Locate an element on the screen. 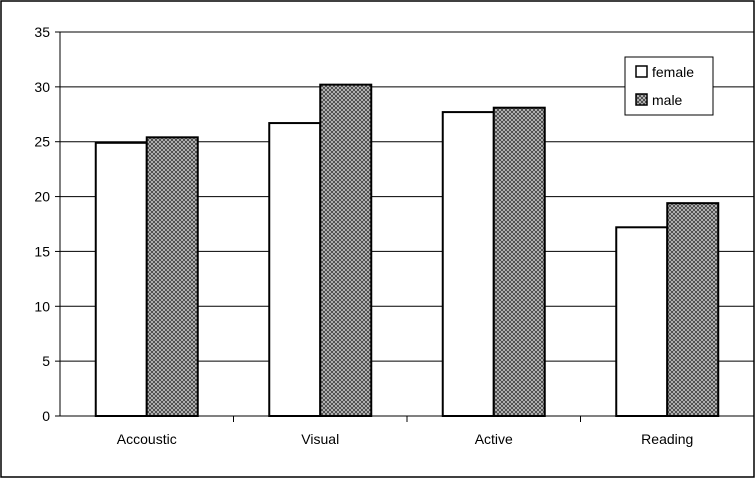 The height and width of the screenshot is (484, 756). y-tick-label-5: 5 is located at coordinates (46, 361).